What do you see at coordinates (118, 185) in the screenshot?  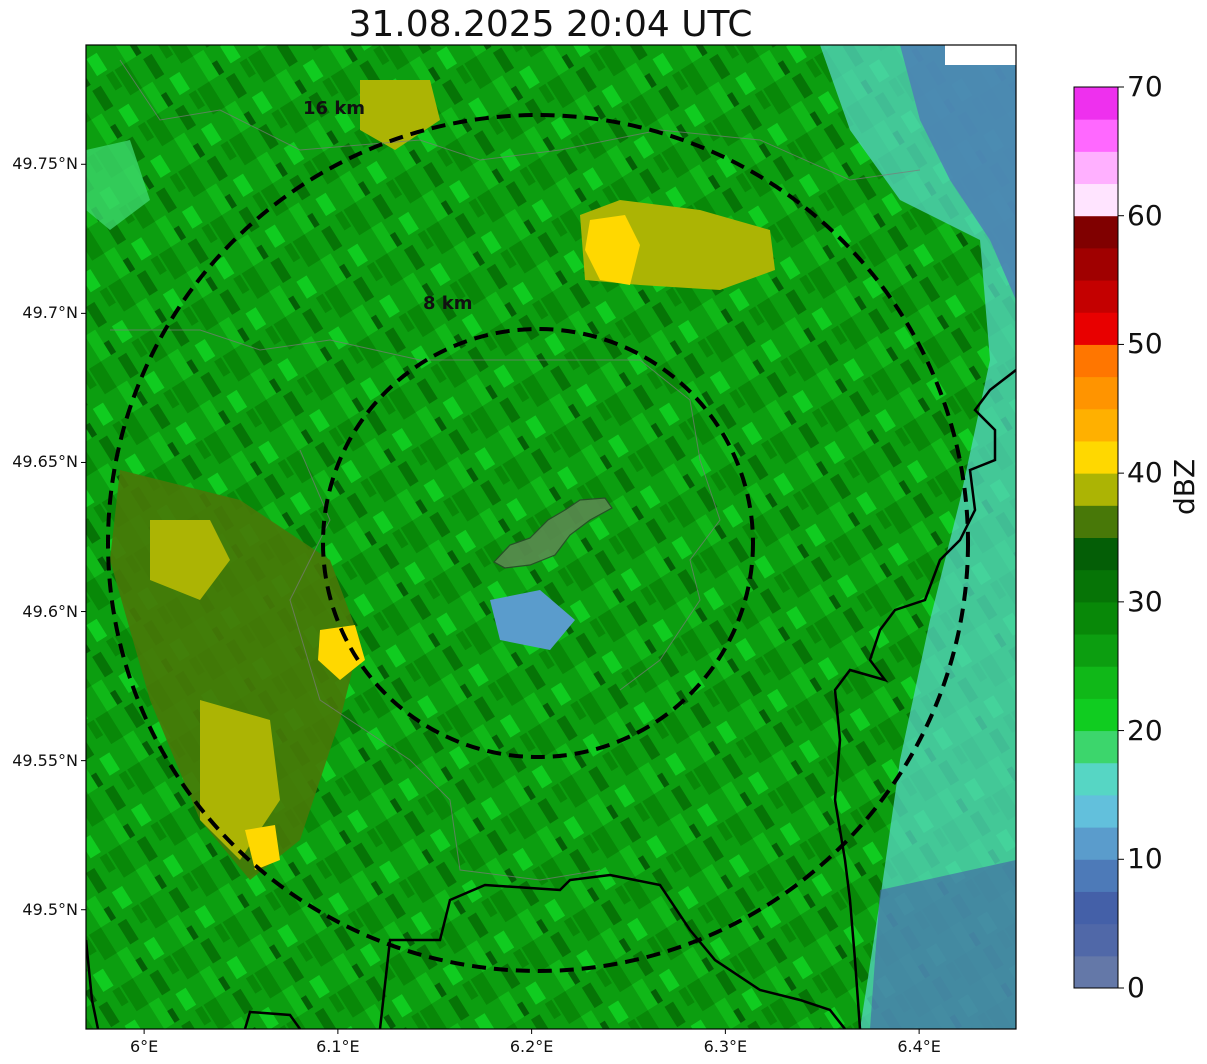 I see `weak-echo-northwest-edge` at bounding box center [118, 185].